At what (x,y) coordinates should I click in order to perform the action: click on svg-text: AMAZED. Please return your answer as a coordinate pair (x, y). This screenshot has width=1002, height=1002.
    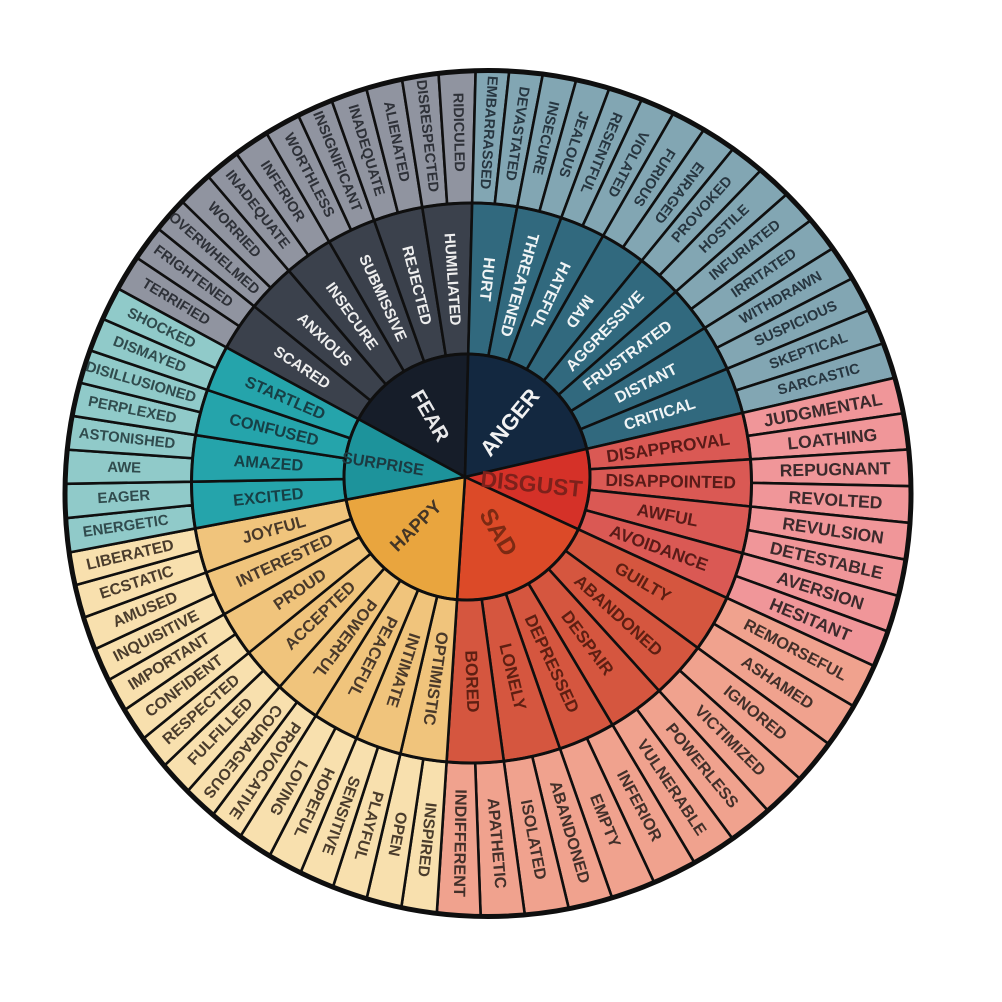
    Looking at the image, I should click on (268, 463).